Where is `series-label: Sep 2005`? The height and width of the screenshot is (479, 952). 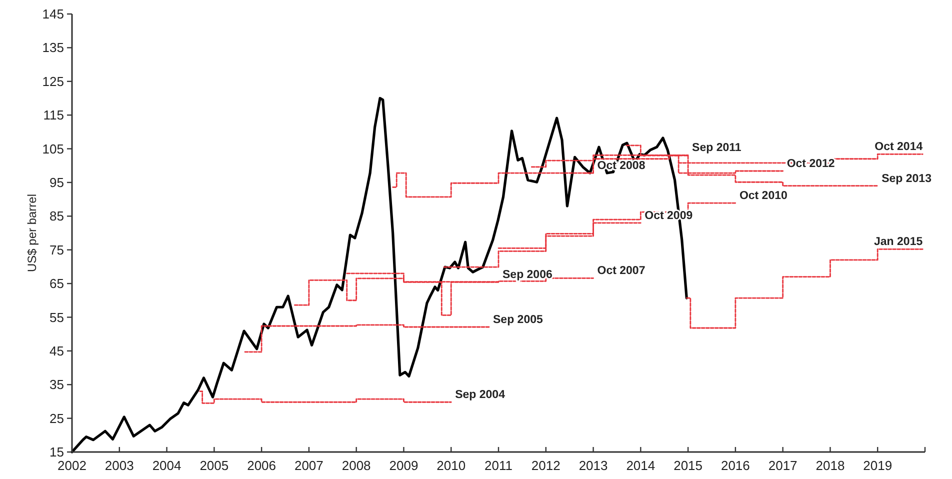
series-label: Sep 2005 is located at coordinates (518, 320).